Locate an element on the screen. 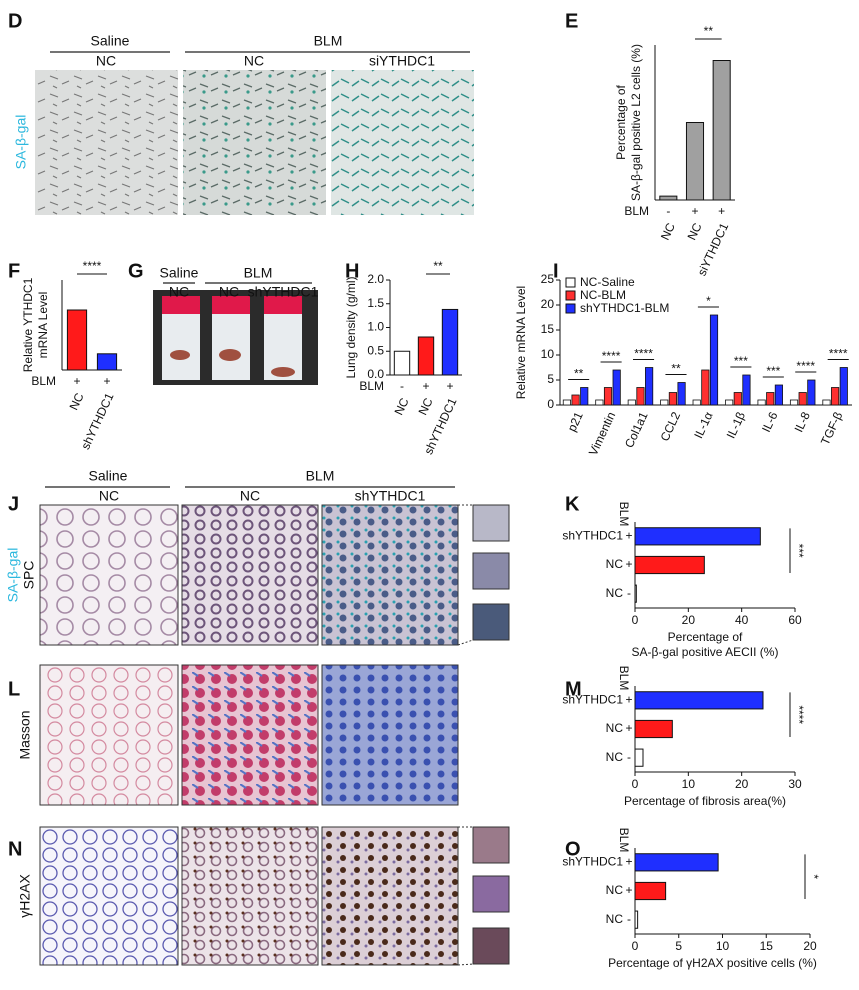  y-axis-label: Relative YTHDC1 is located at coordinates (28, 324).